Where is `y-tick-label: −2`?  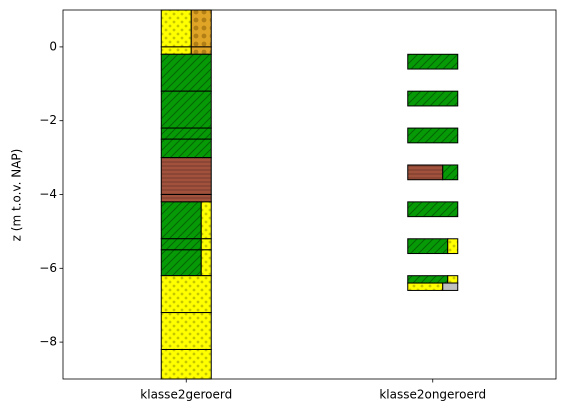
y-tick-label: −2 is located at coordinates (48, 120).